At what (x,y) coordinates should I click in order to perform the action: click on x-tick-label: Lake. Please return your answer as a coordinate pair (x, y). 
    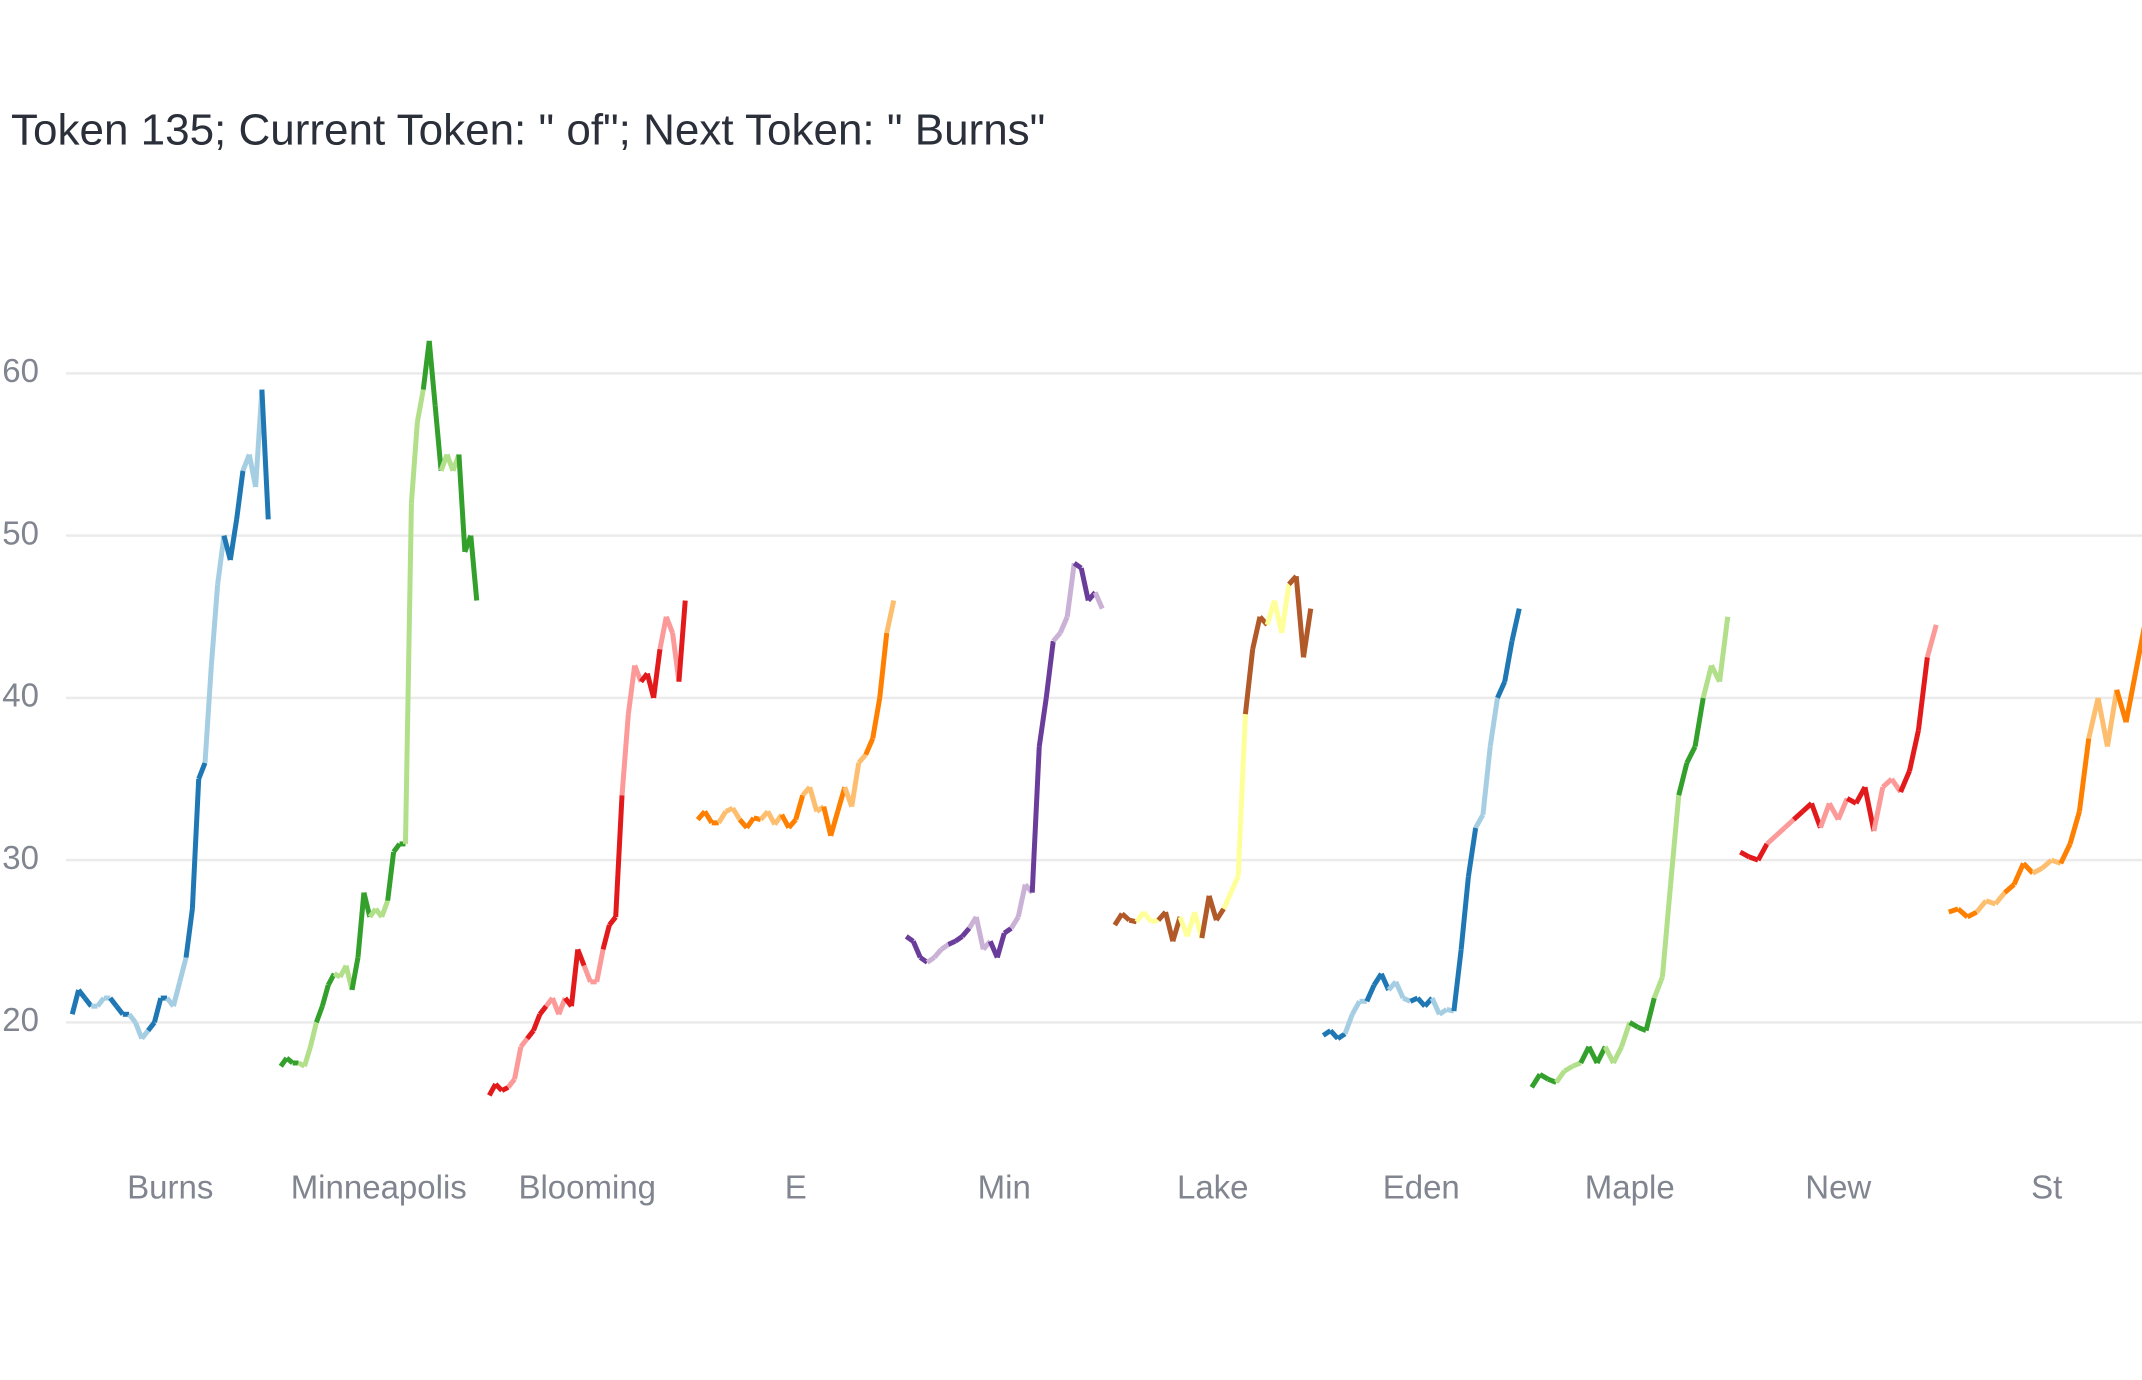
    Looking at the image, I should click on (1213, 1187).